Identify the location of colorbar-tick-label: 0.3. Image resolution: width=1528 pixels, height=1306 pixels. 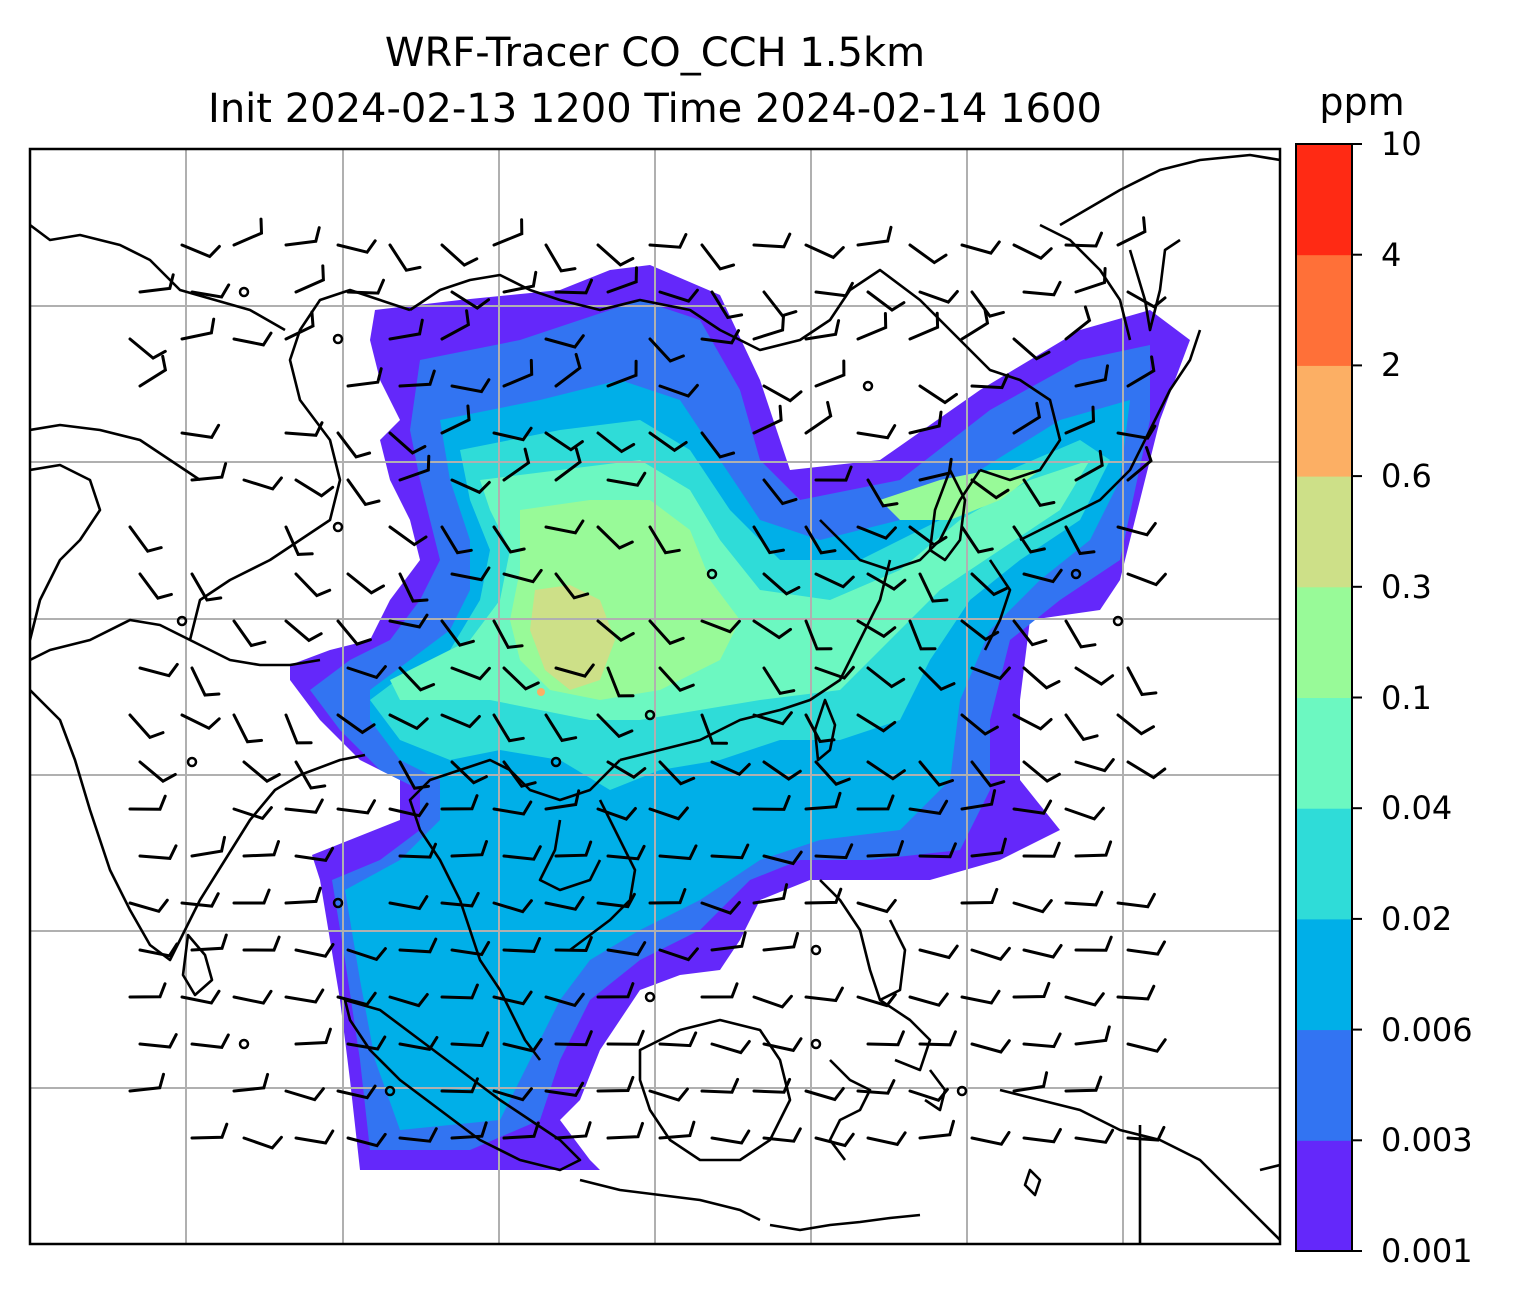
(1406, 586).